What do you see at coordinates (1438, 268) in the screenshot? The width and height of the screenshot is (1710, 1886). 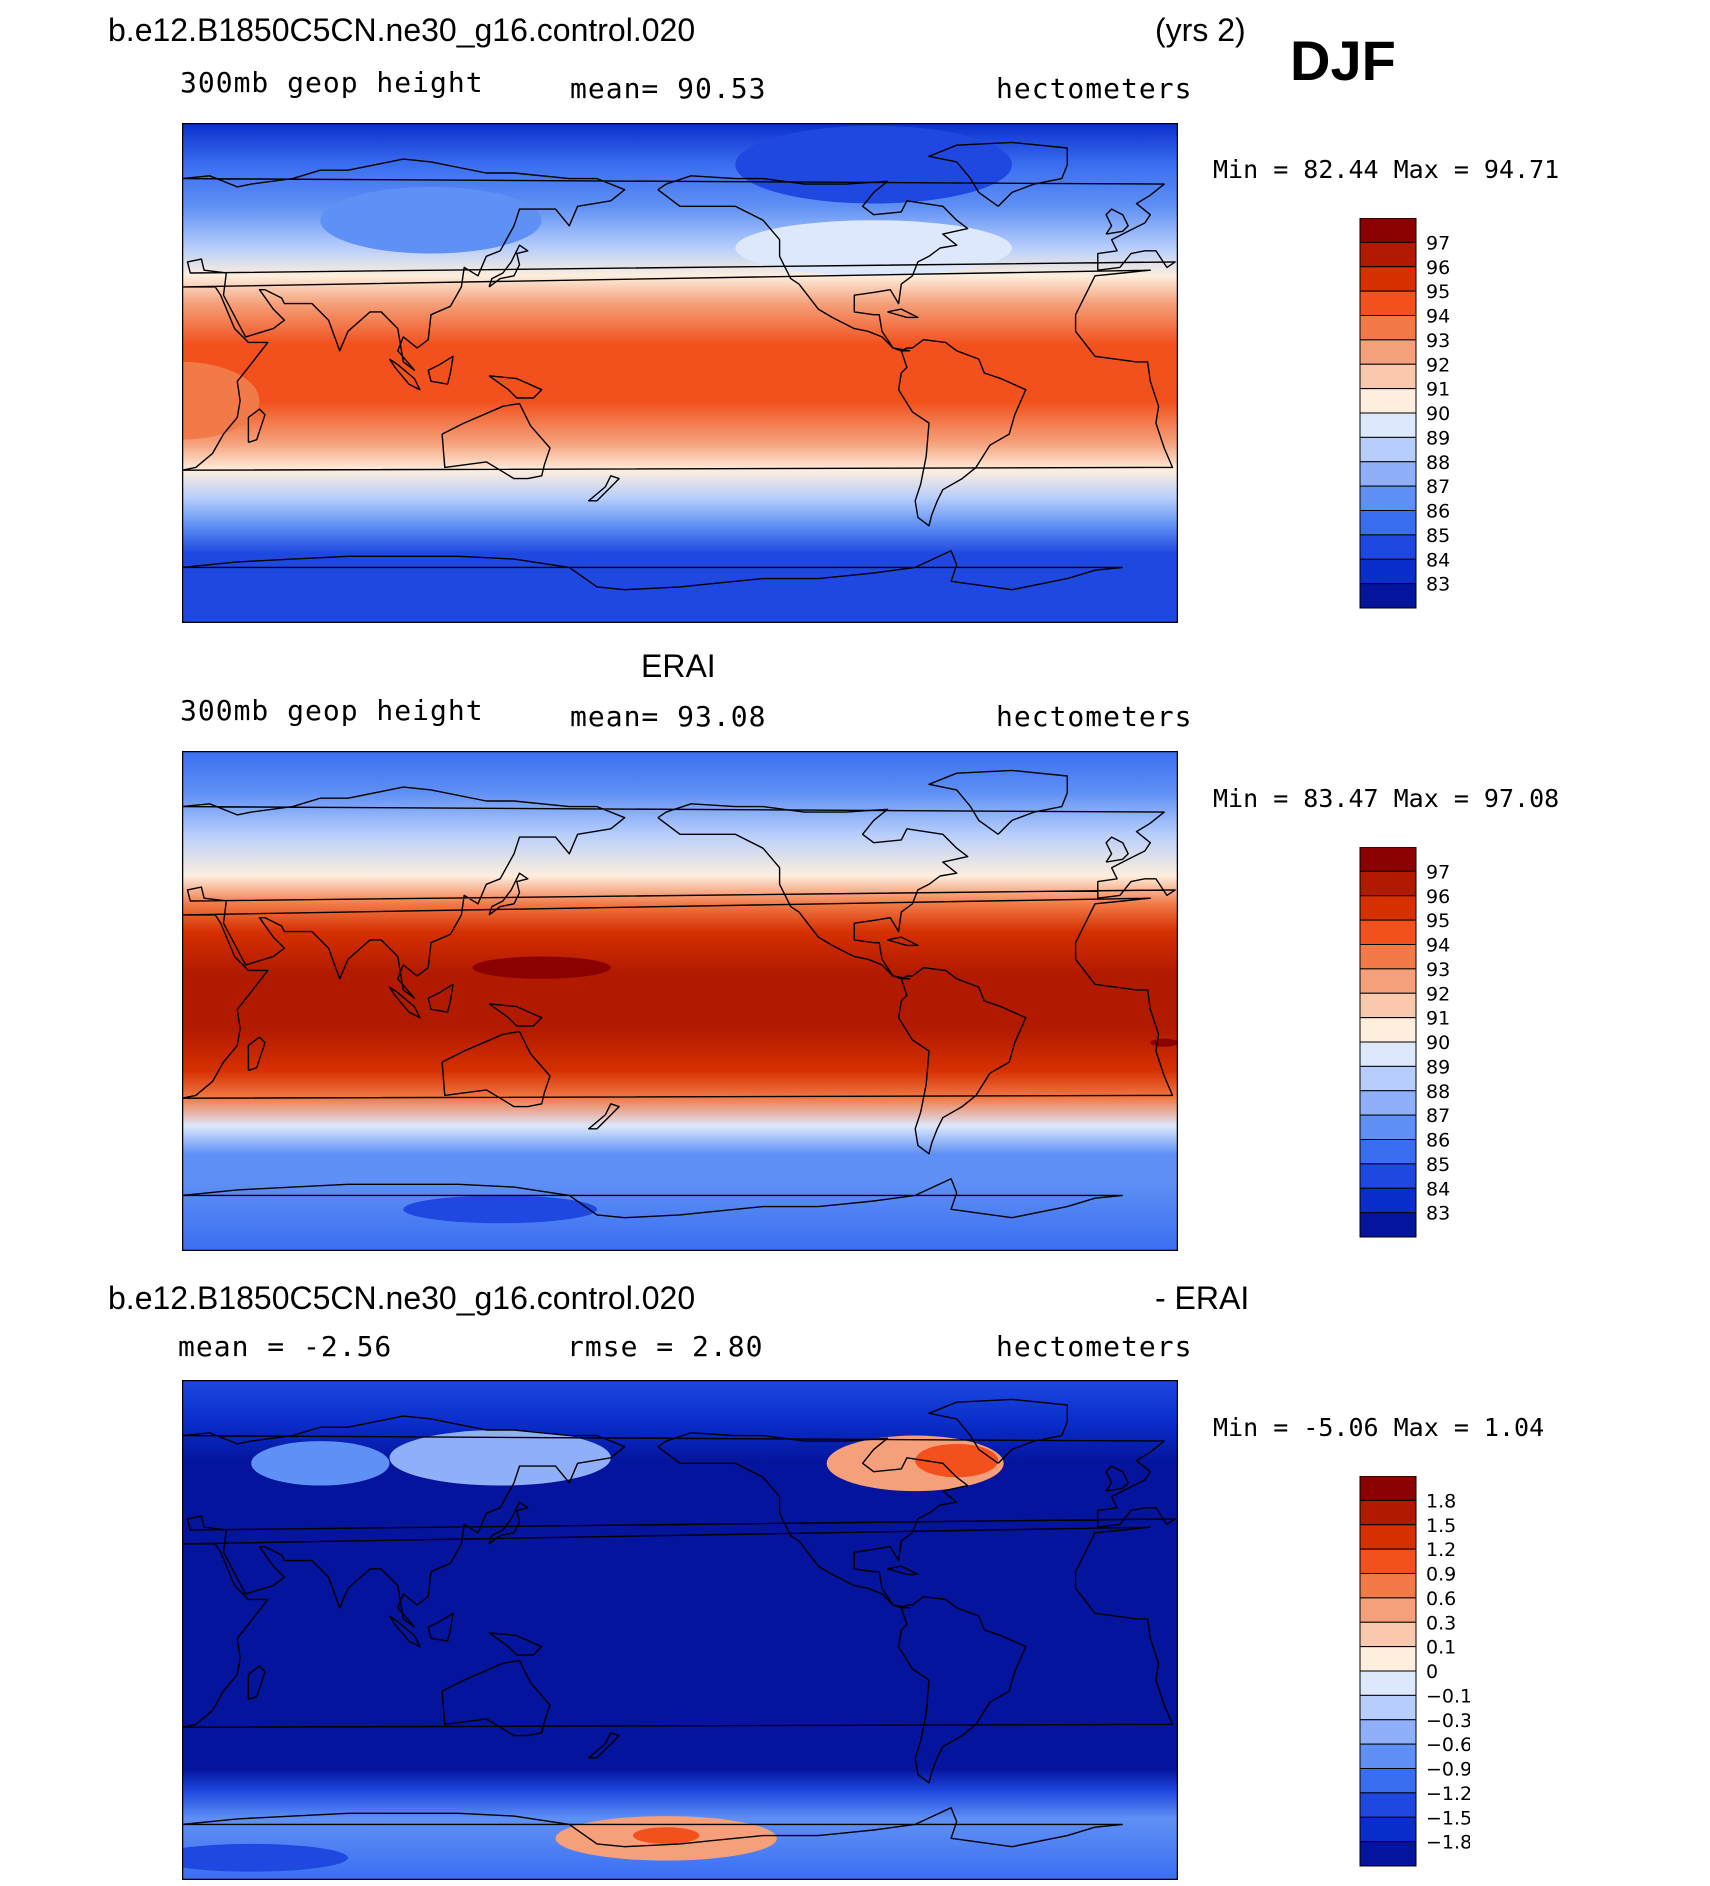 I see `colorbar-tick-label: 96` at bounding box center [1438, 268].